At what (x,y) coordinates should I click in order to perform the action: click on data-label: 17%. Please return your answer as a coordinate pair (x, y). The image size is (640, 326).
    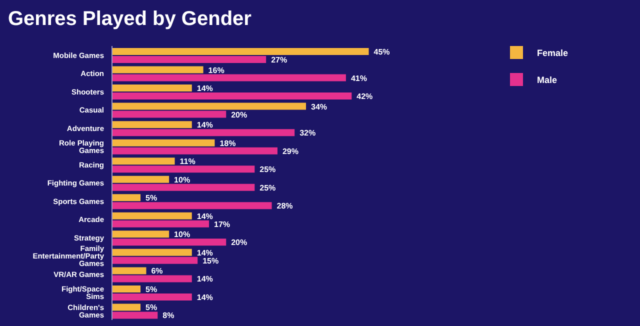
    Looking at the image, I should click on (222, 224).